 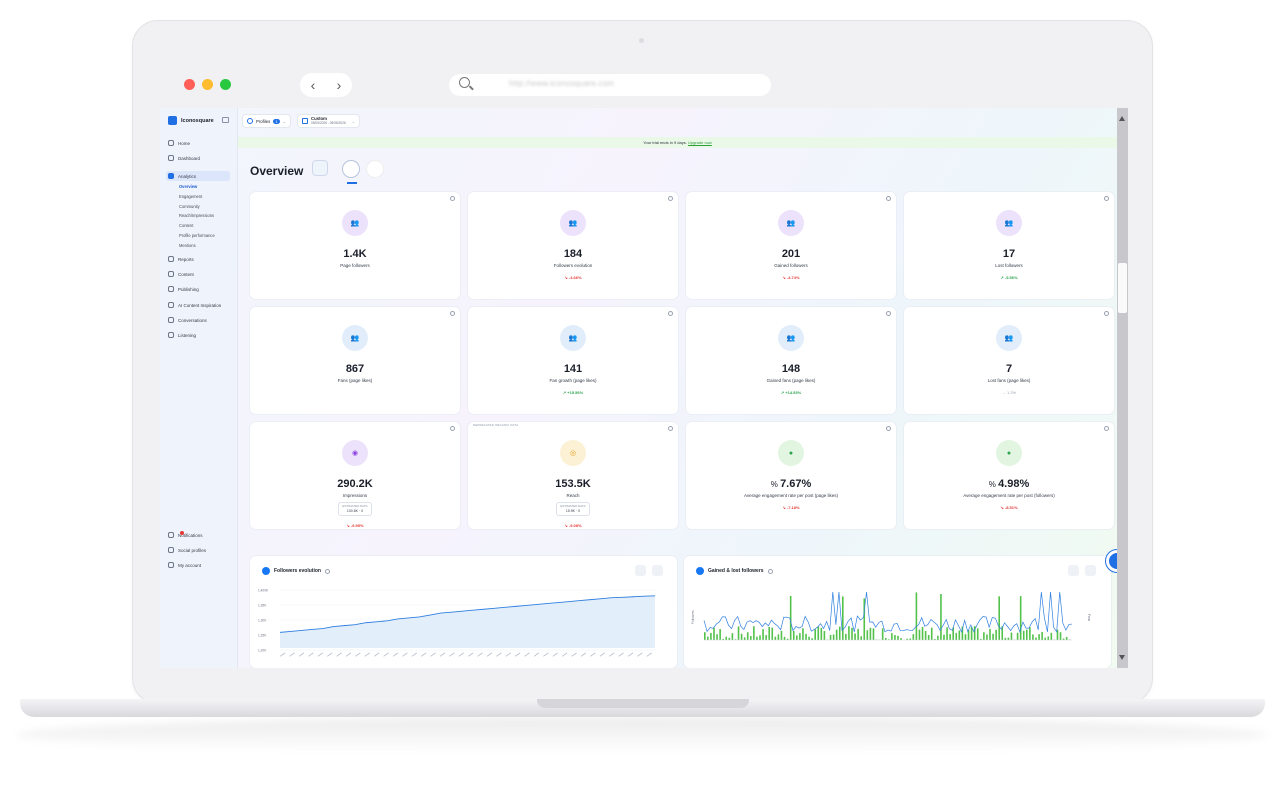 I want to click on sidebar-subitem-profile-performance: Profile performance, so click(x=197, y=235).